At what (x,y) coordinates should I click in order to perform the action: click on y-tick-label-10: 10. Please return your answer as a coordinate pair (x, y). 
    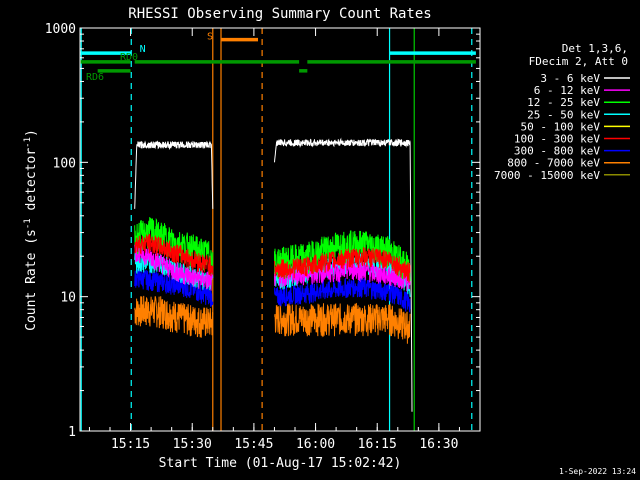
    Looking at the image, I should click on (68, 298).